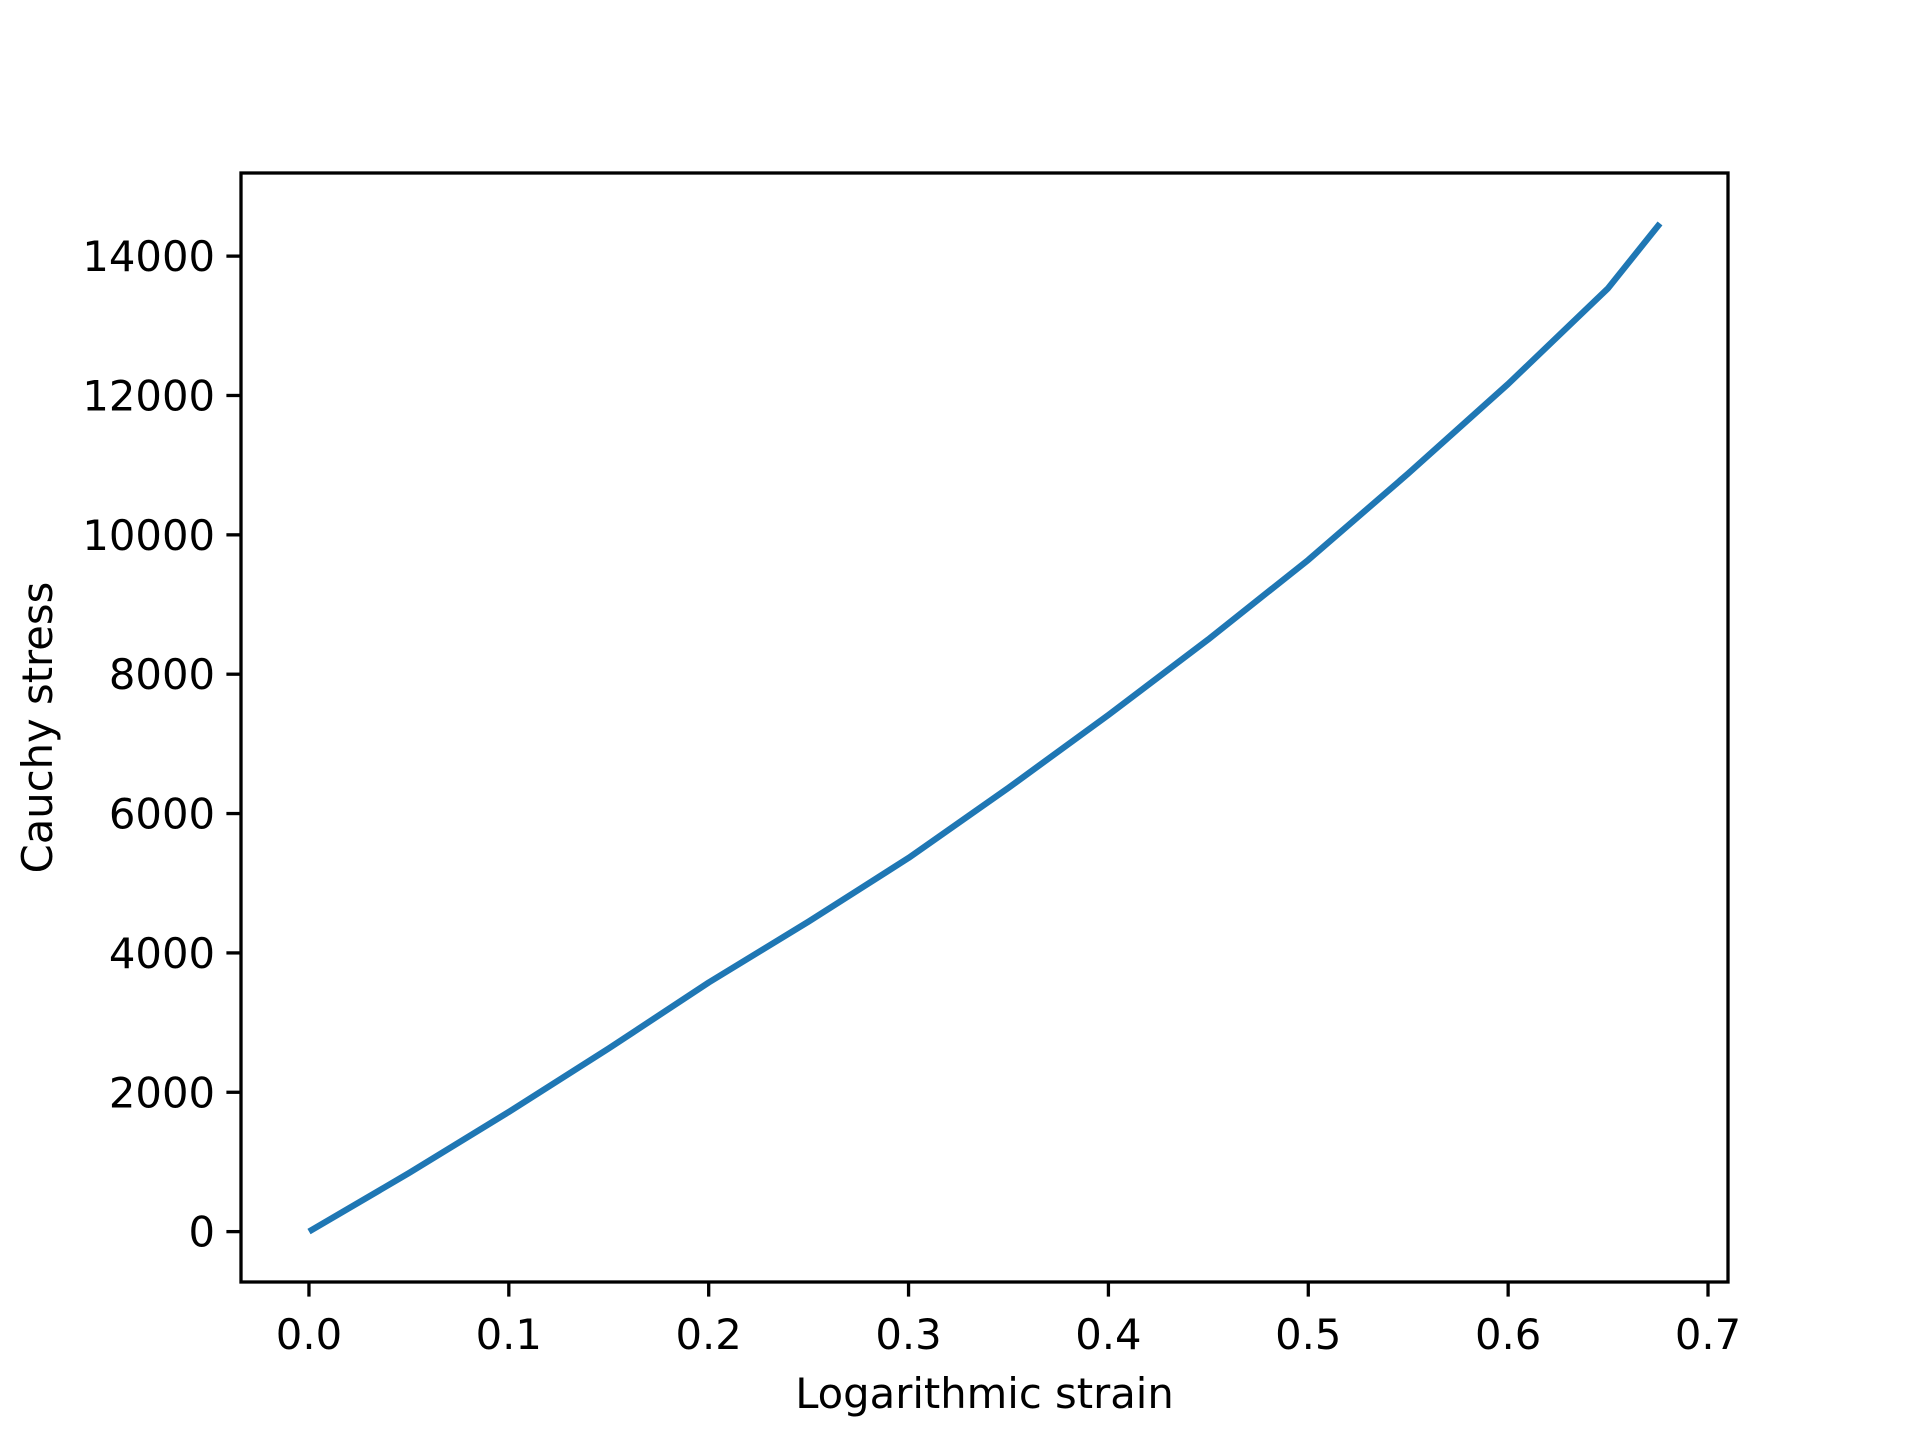 The height and width of the screenshot is (1440, 1920). I want to click on x-tick-label: 0.0, so click(309, 1334).